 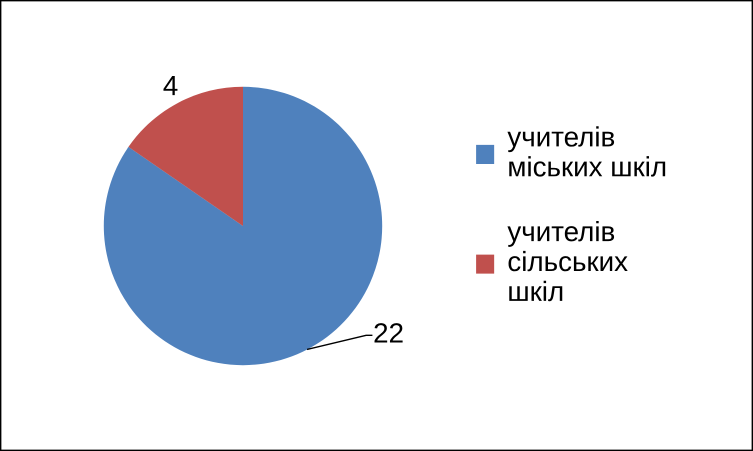 What do you see at coordinates (567, 261) in the screenshot?
I see `legend-label: учителів сільських шкіл` at bounding box center [567, 261].